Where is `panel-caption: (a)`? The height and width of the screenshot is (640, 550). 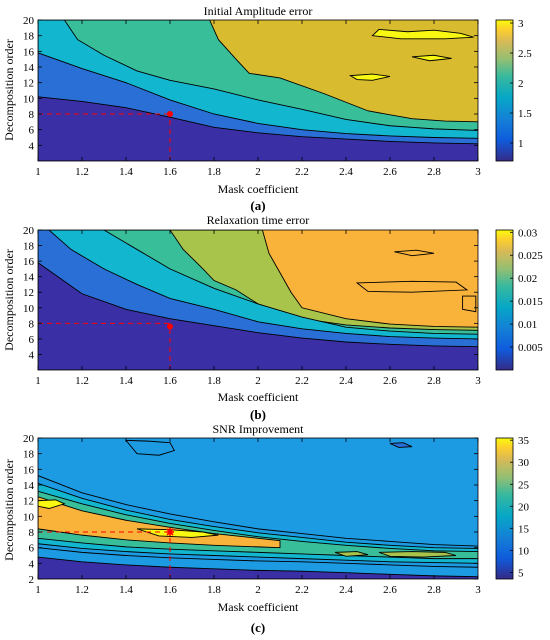 panel-caption: (a) is located at coordinates (257, 205).